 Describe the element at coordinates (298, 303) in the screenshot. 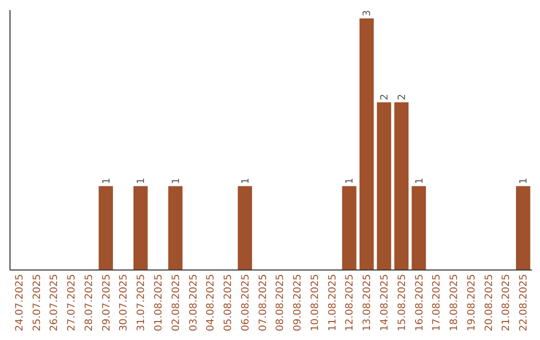

I see `x-tick-label: 09.08.2025` at that location.